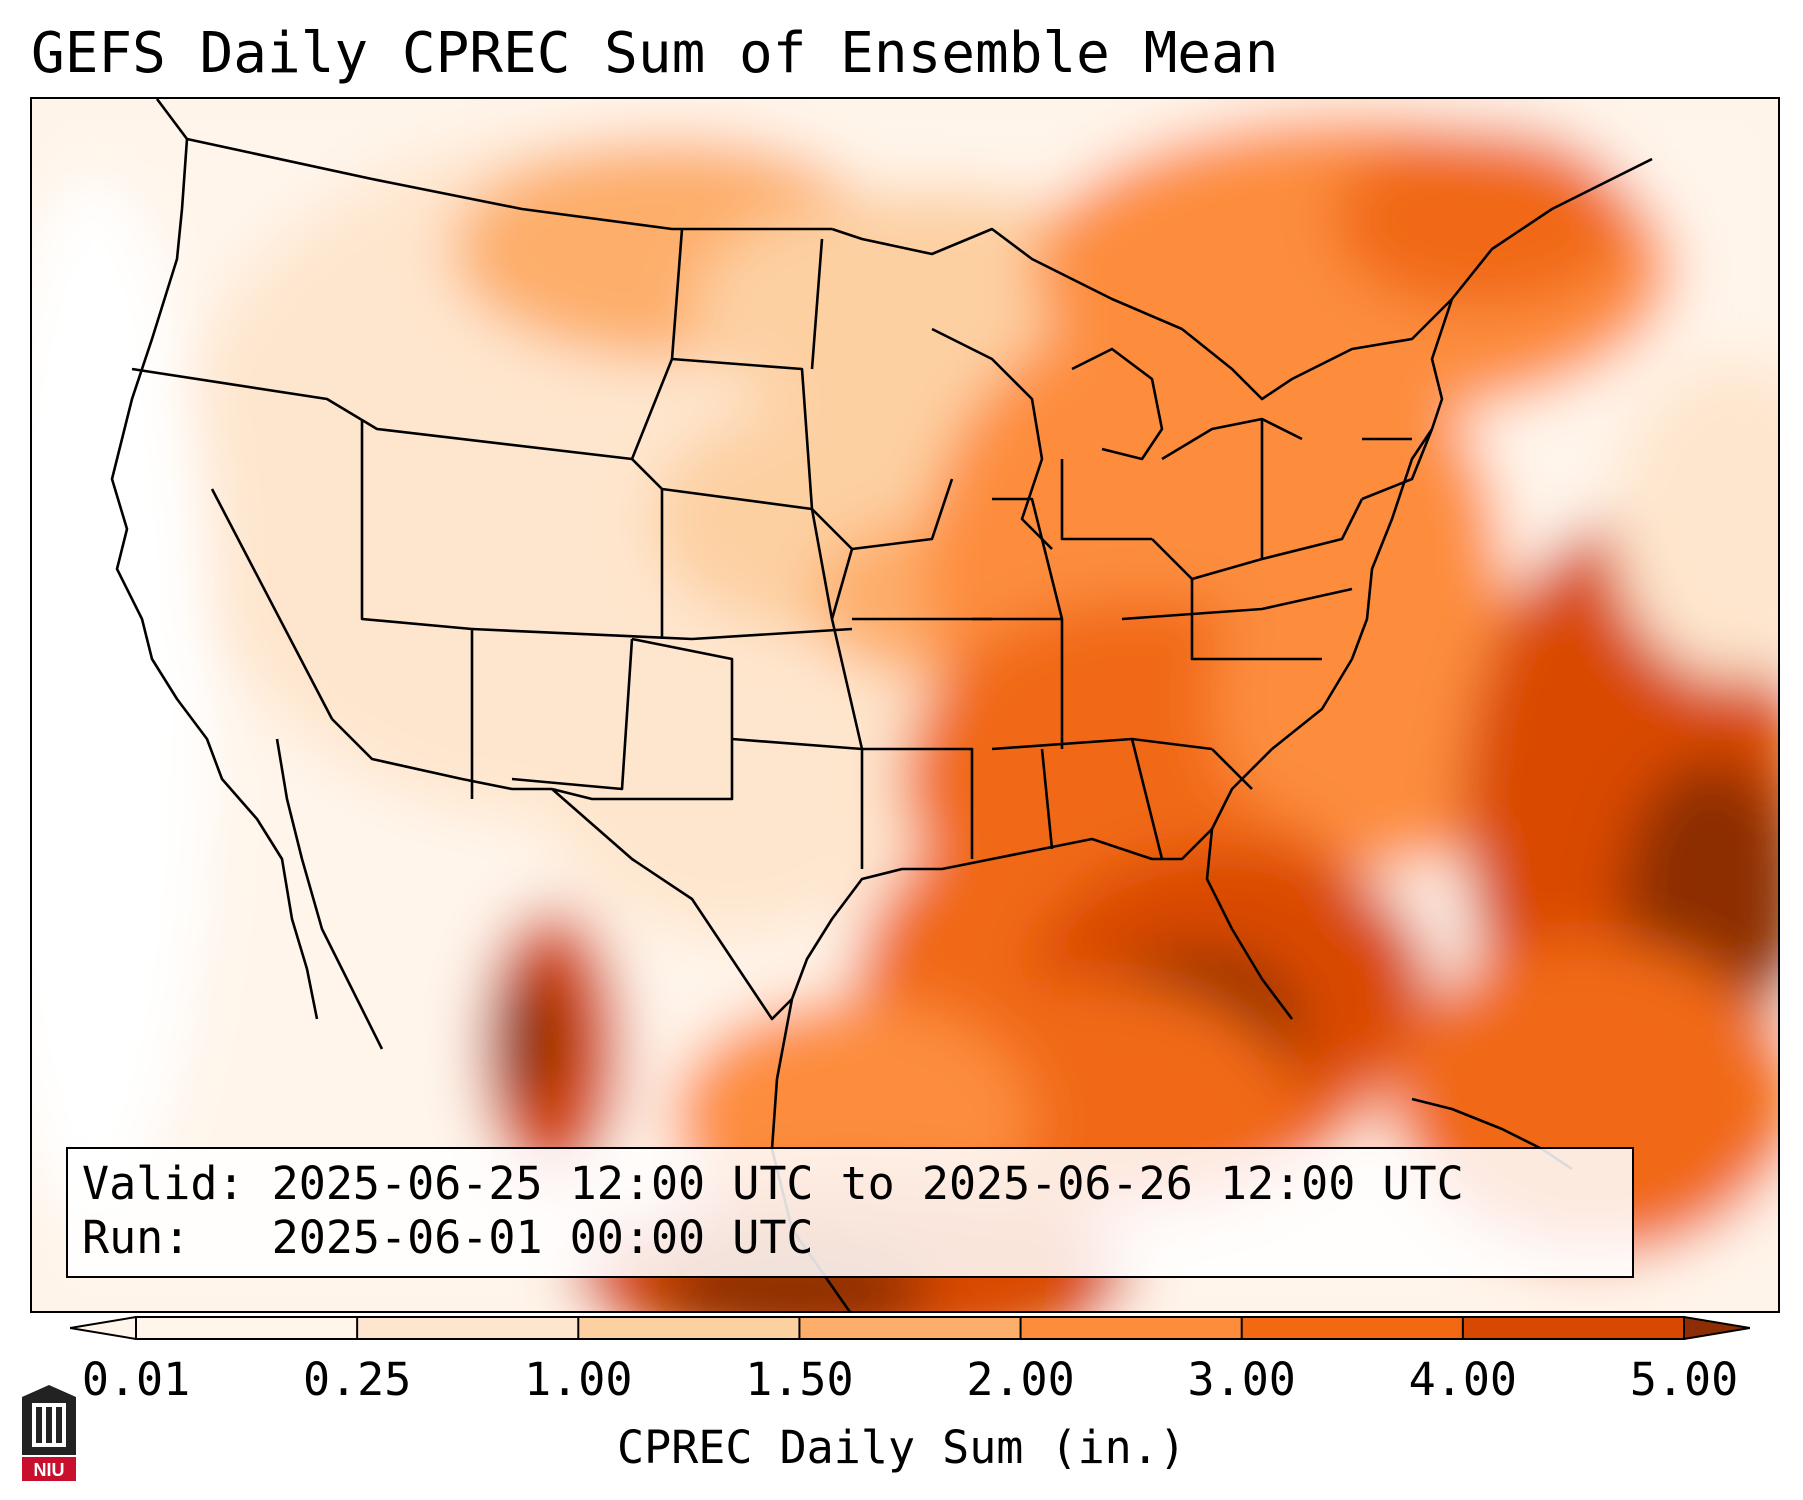 The width and height of the screenshot is (1803, 1500). What do you see at coordinates (103, 1328) in the screenshot?
I see `colorbar-lower-extension` at bounding box center [103, 1328].